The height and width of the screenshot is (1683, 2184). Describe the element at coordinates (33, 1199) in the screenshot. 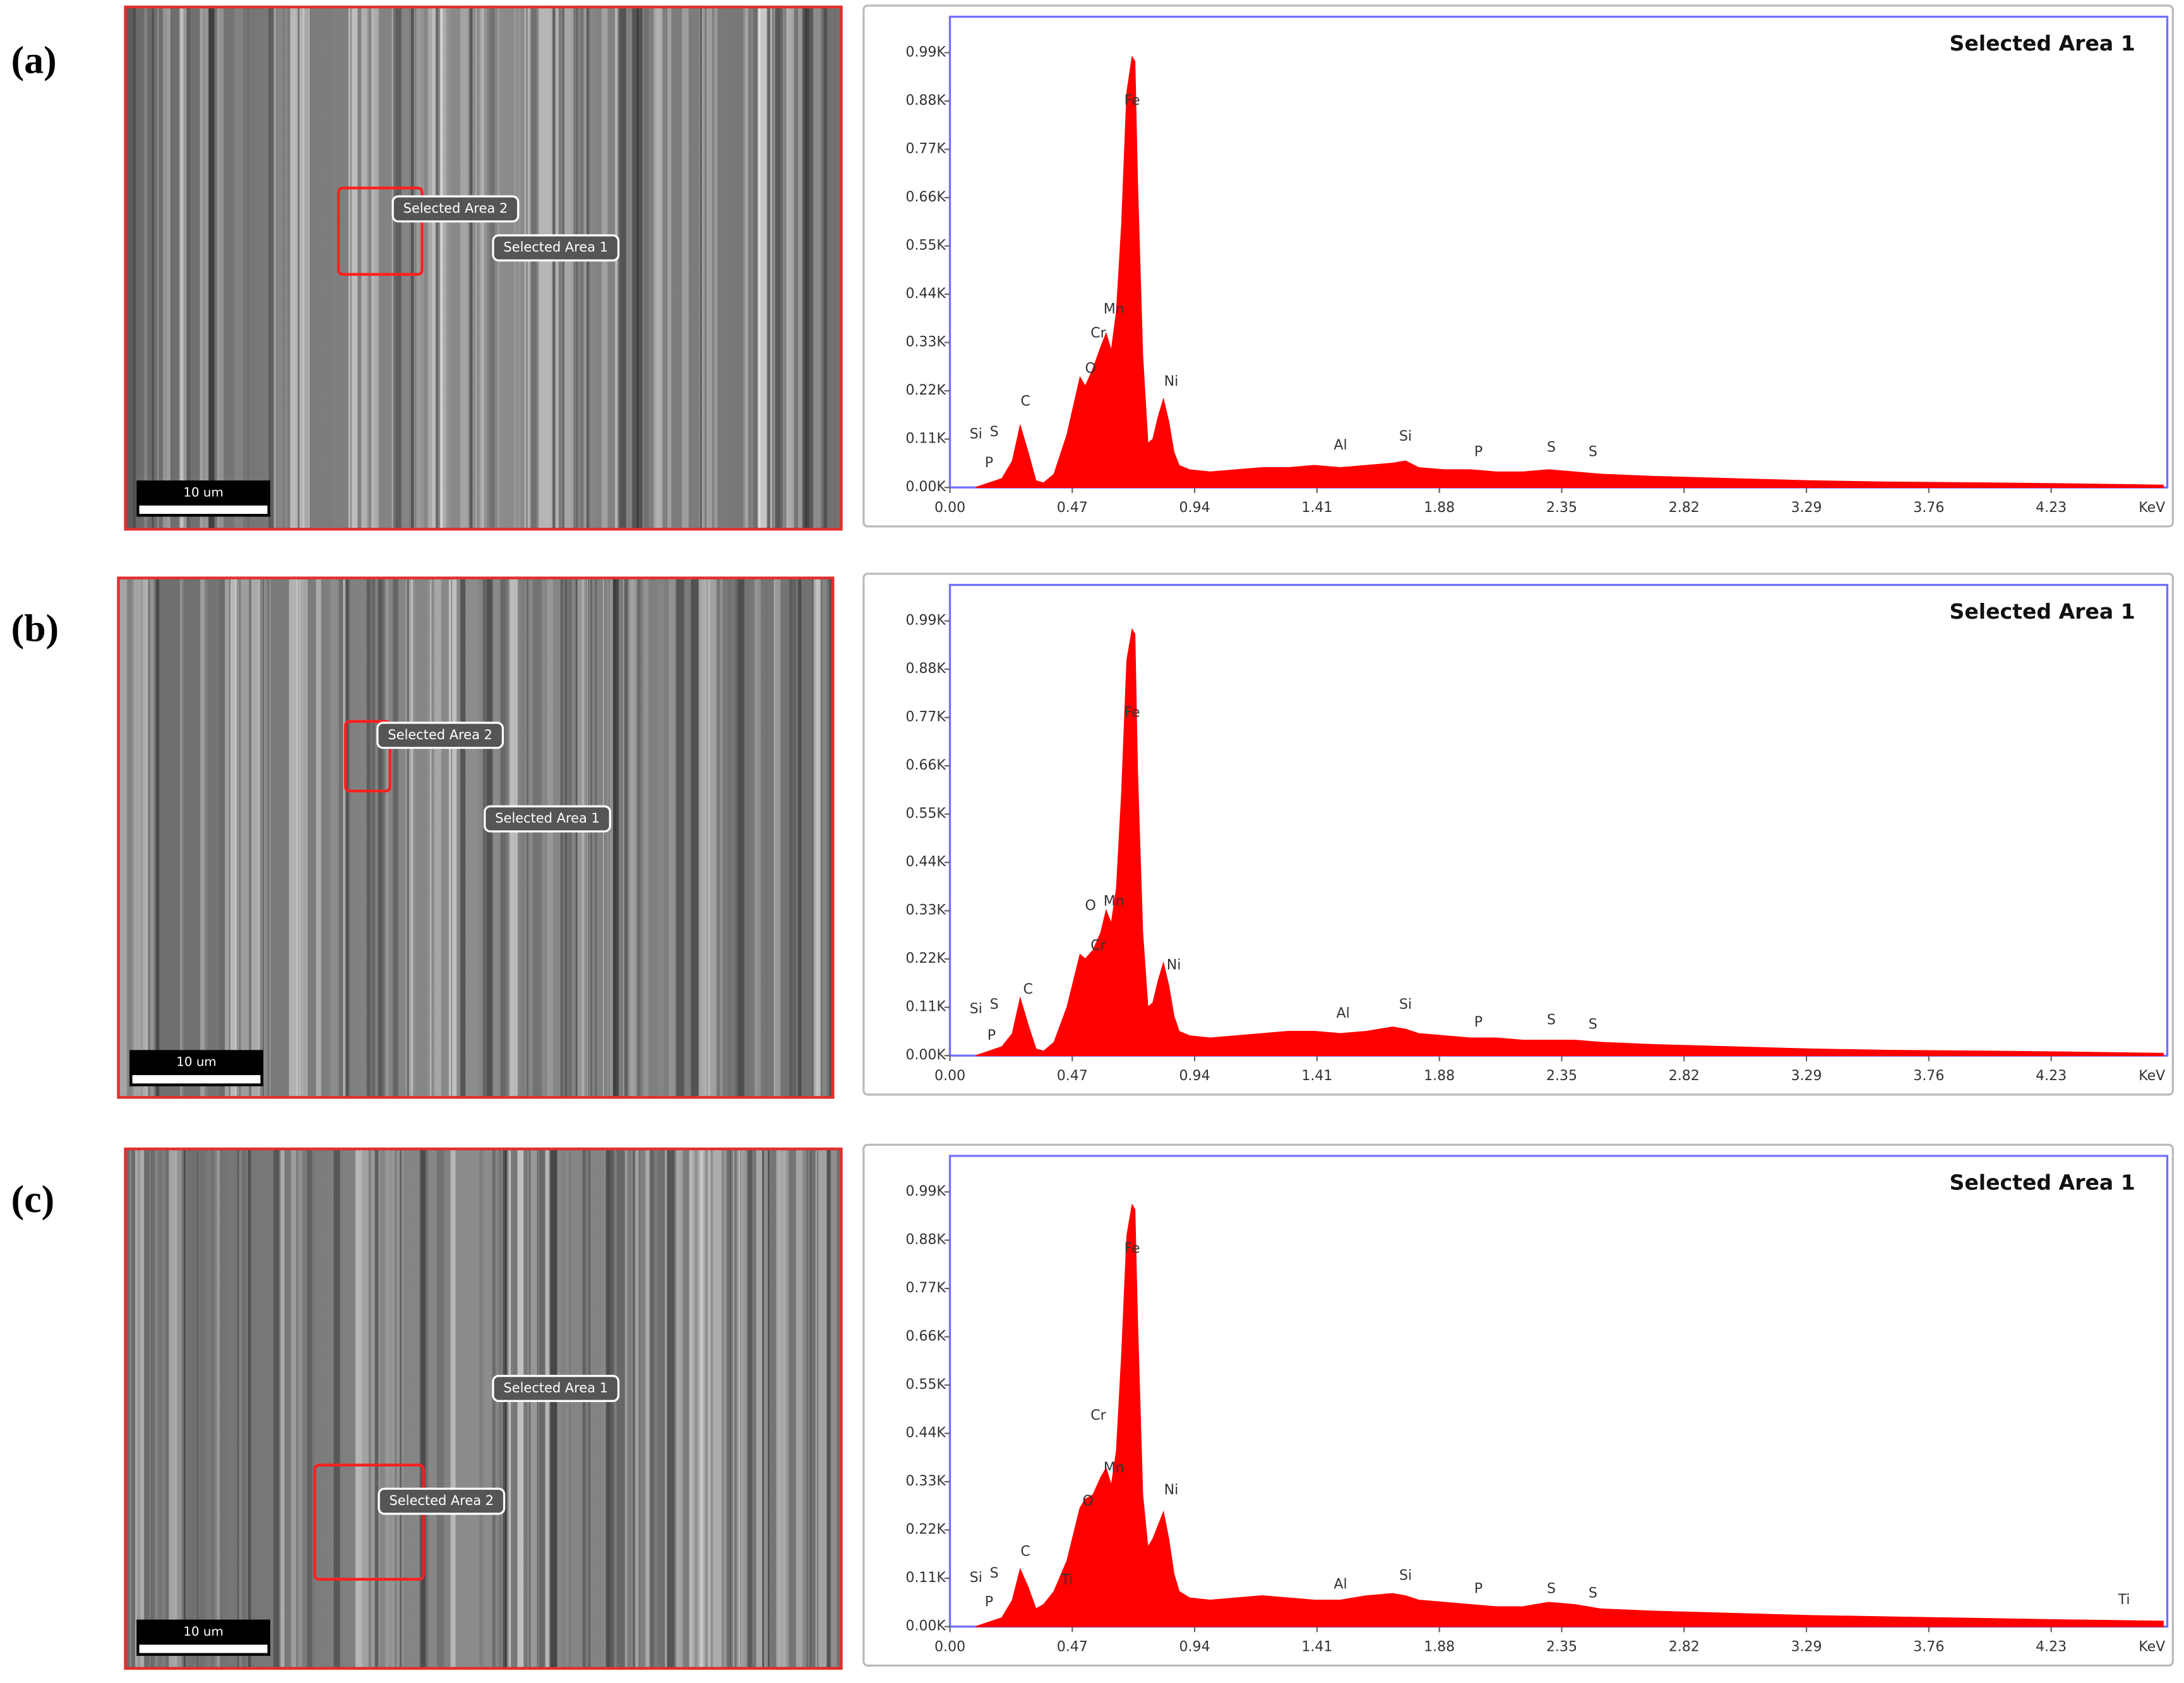

I see `panel-label: (c)` at that location.